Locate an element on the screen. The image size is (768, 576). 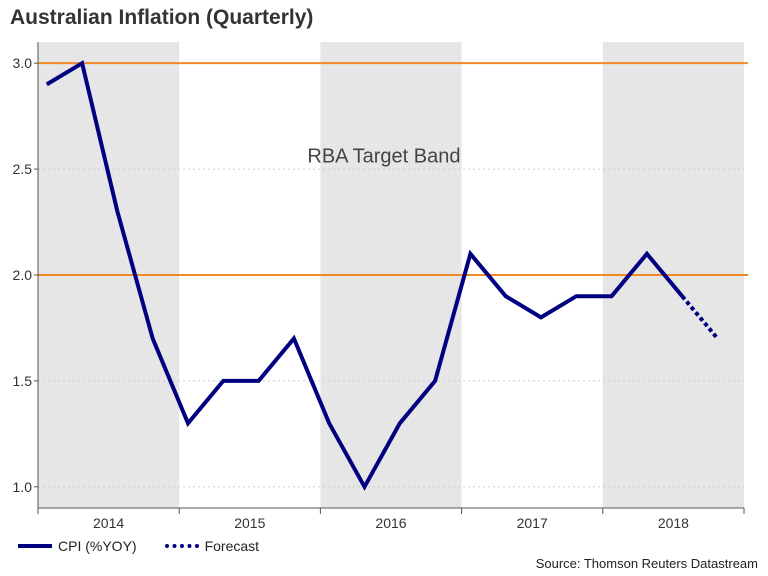
x-tick-label: 2018 is located at coordinates (673, 523).